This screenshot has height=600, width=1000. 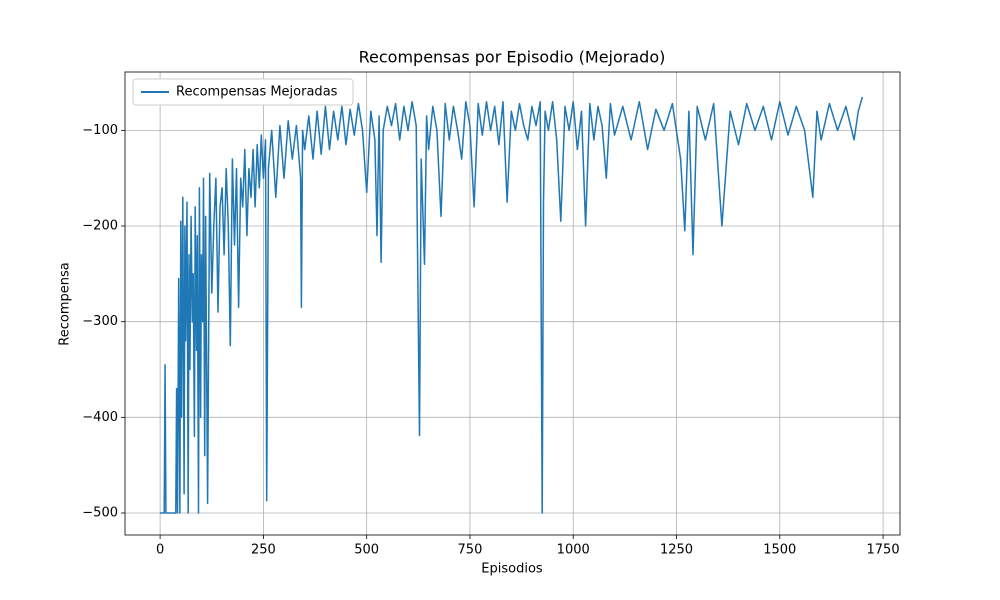 What do you see at coordinates (100, 130) in the screenshot?
I see `y-tick-label: −100` at bounding box center [100, 130].